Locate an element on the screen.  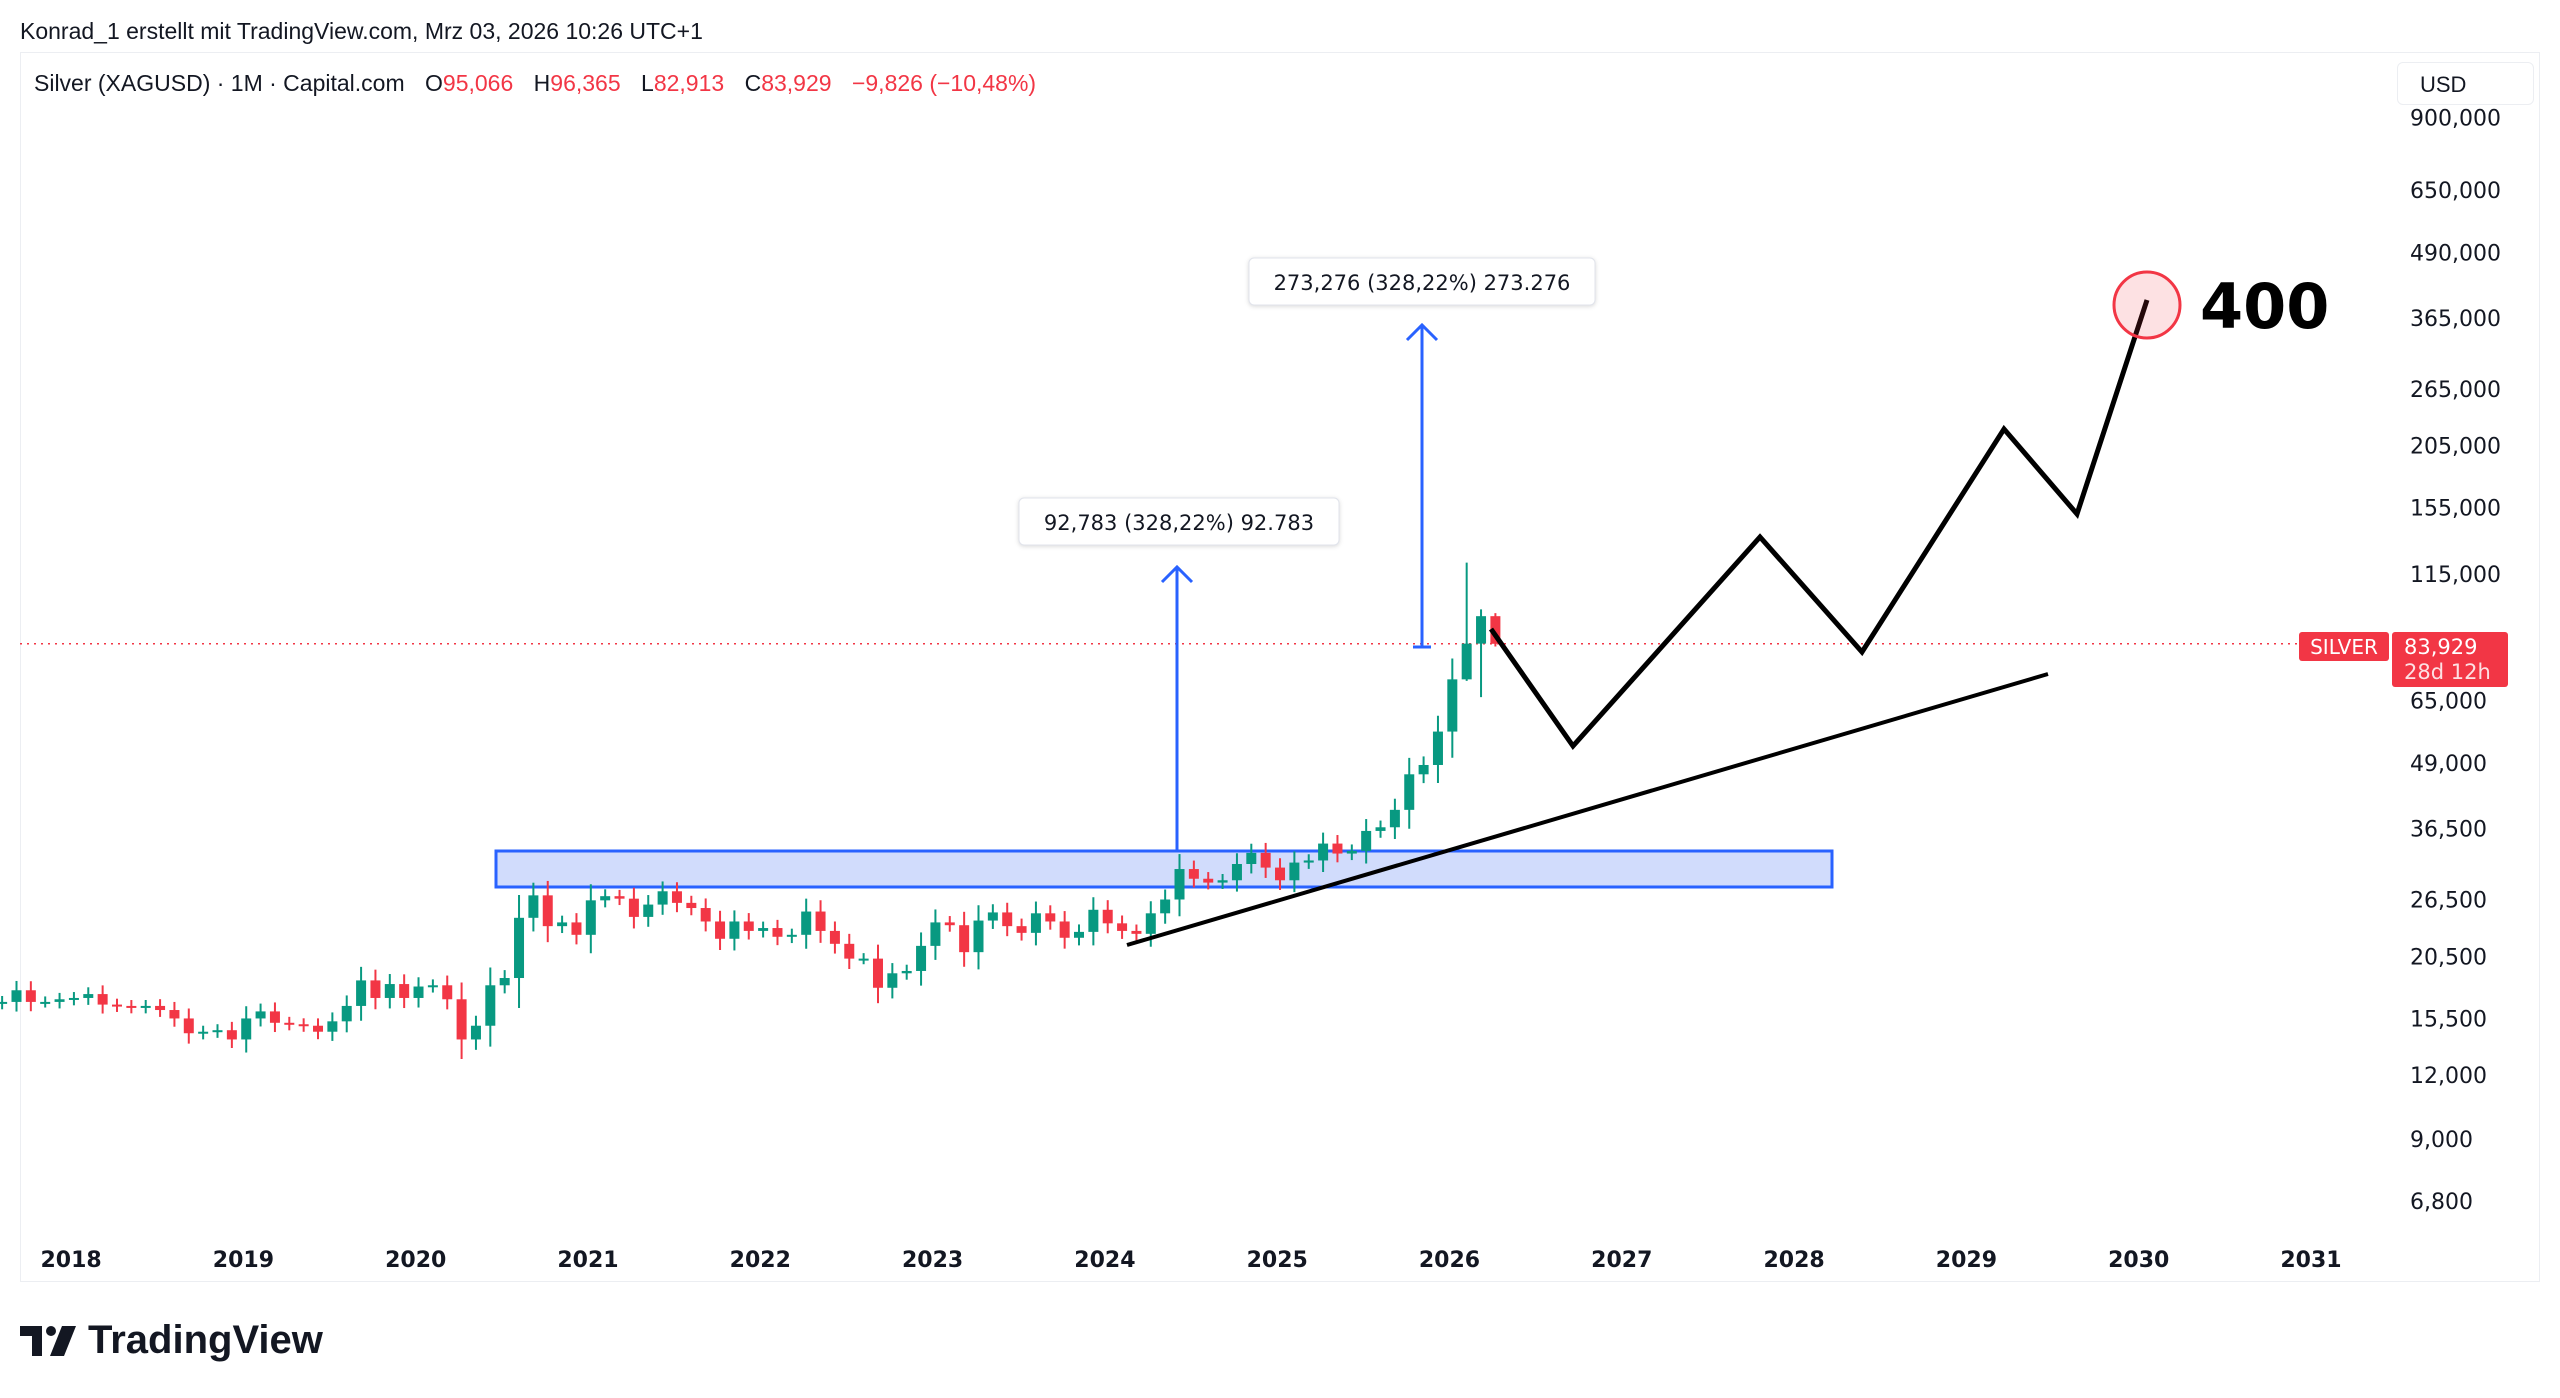
close-label: C is located at coordinates (753, 83).